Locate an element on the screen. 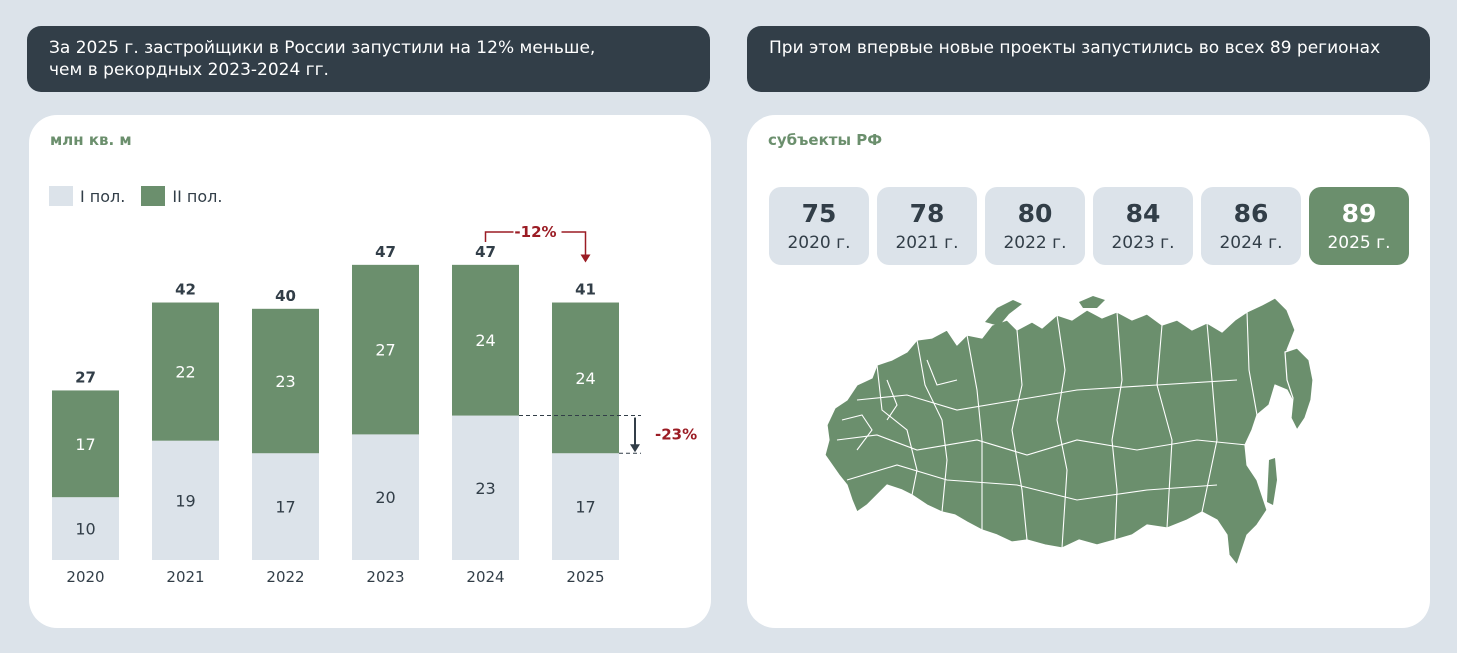  region-tile-2022: 80 2022 г. is located at coordinates (1035, 226).